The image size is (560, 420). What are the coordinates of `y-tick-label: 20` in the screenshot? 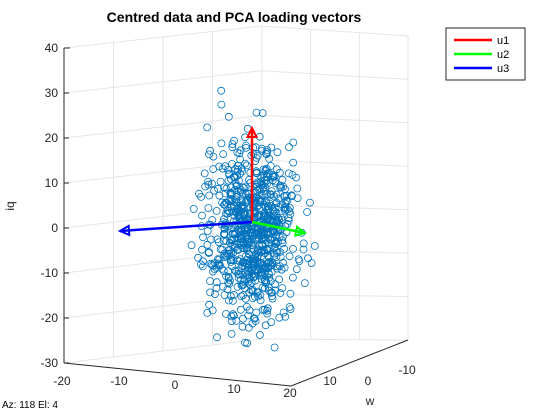 It's located at (52, 138).